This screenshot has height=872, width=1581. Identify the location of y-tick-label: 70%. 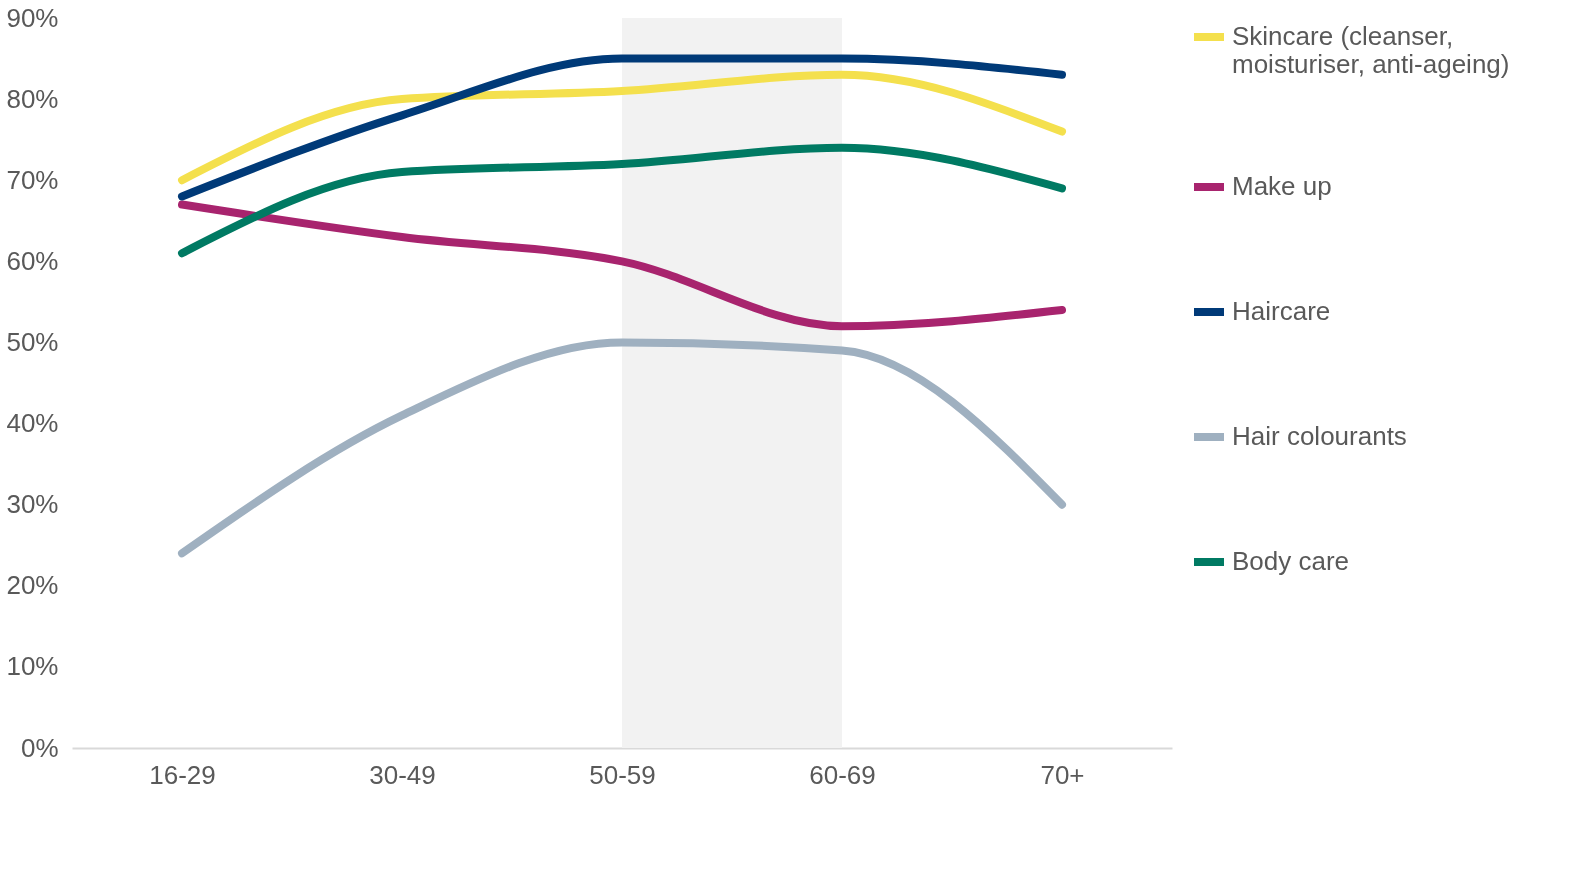
(32, 179).